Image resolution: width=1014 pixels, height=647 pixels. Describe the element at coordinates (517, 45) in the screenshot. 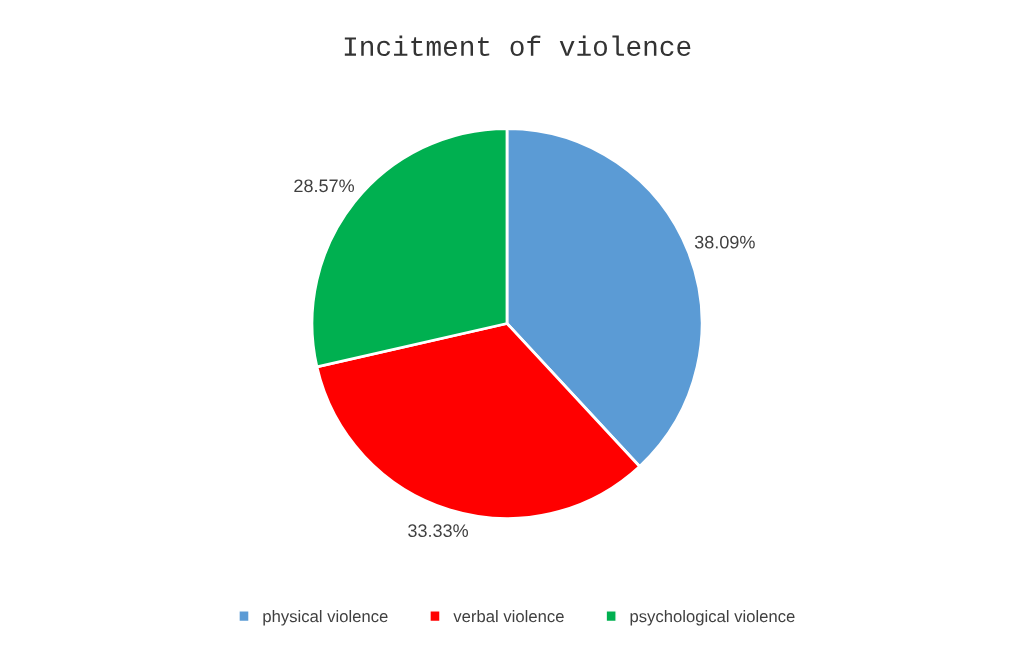

I see `chart-title: Incitment of violence` at that location.